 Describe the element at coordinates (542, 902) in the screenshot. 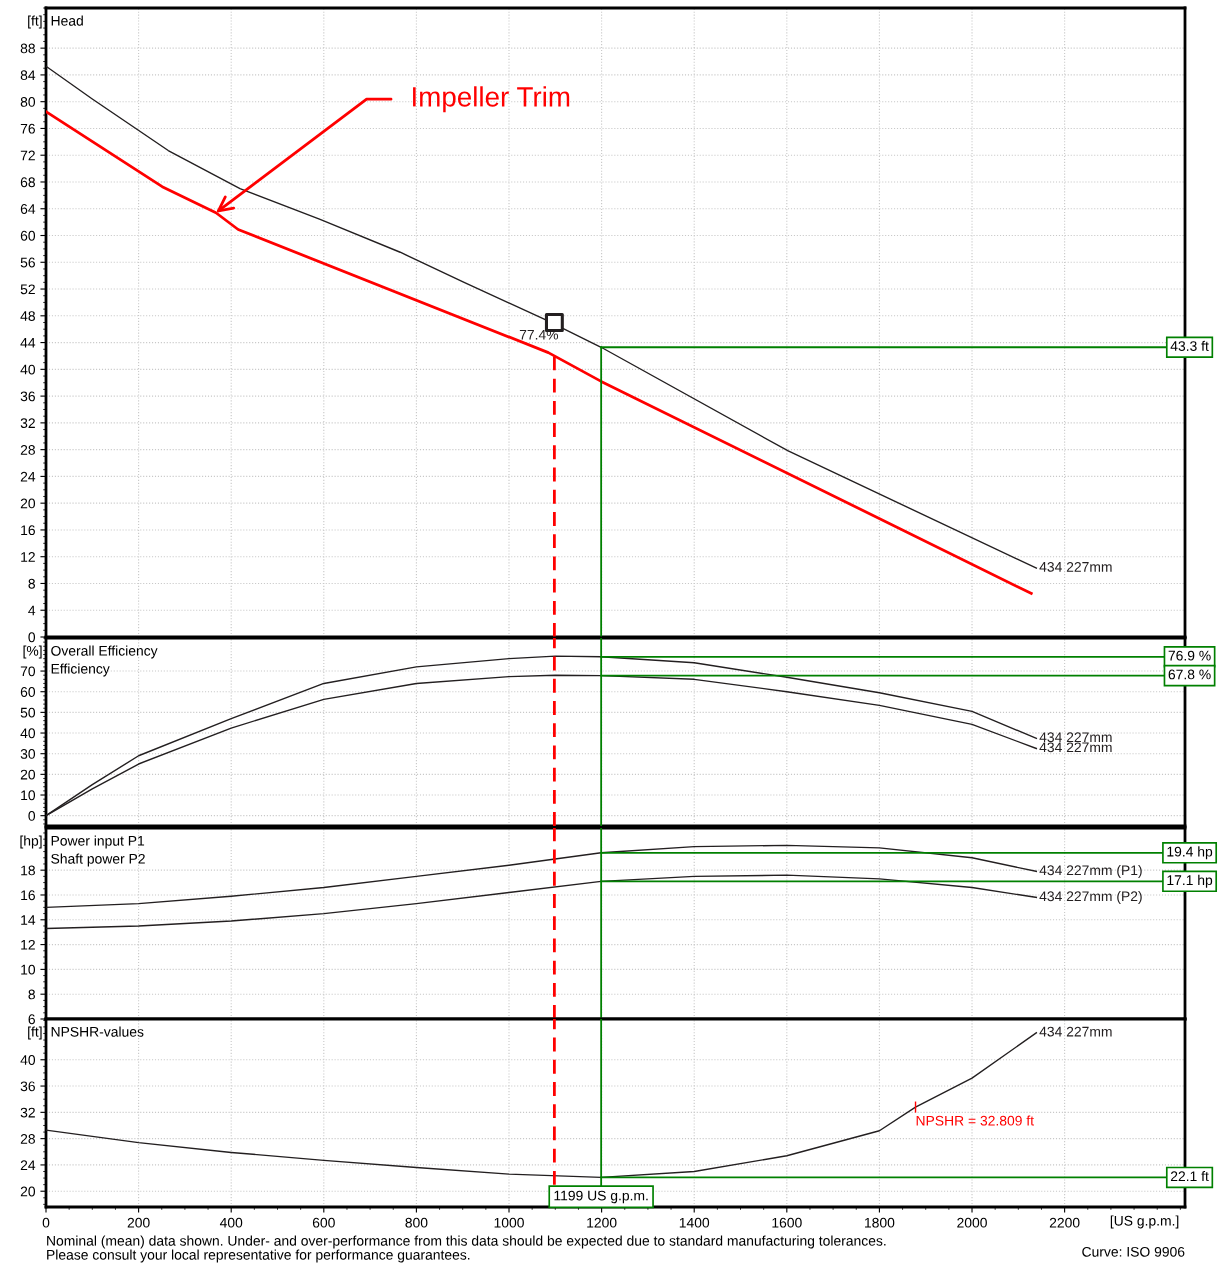

I see `line-series` at that location.